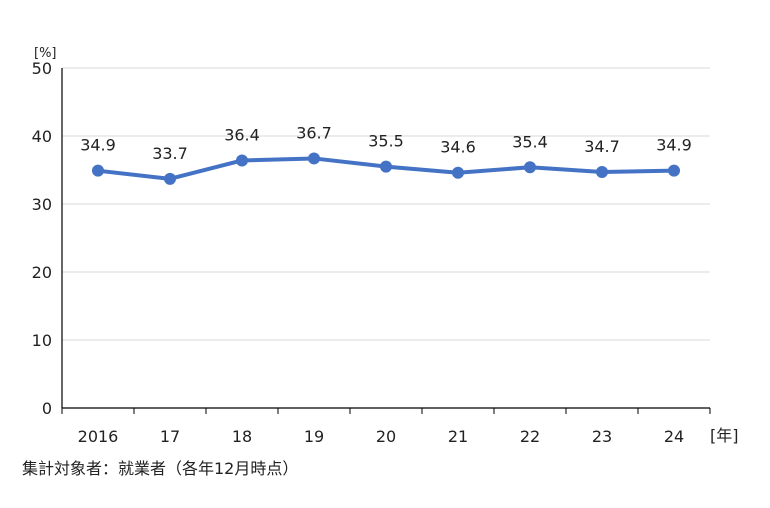 This screenshot has width=770, height=508. What do you see at coordinates (602, 436) in the screenshot?
I see `x-tick-label: 23` at bounding box center [602, 436].